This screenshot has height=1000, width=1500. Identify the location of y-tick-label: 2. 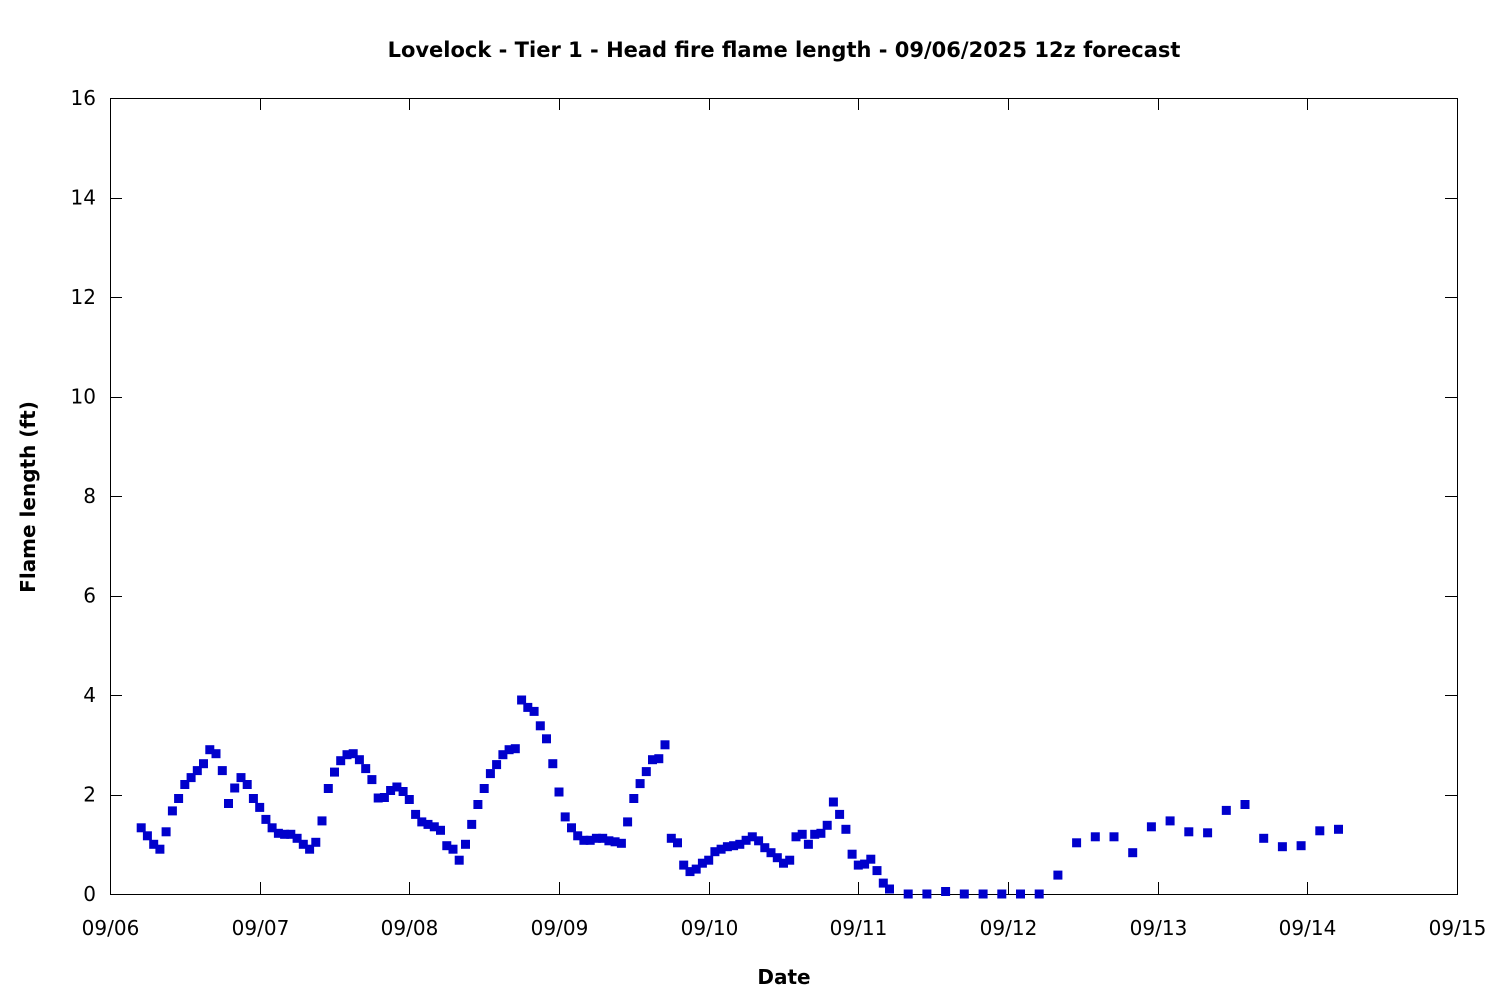
(89, 795).